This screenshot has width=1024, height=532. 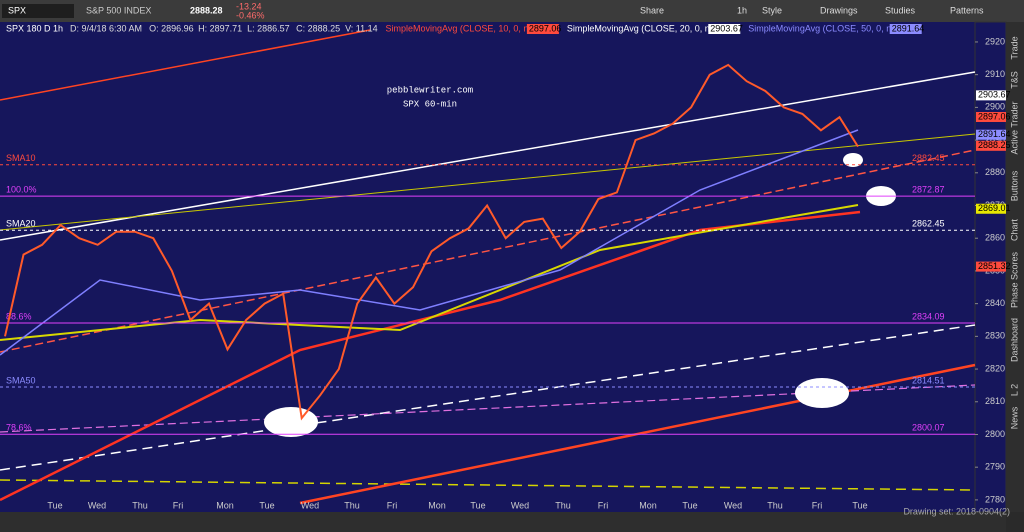 What do you see at coordinates (545, 28) in the screenshot?
I see `study-value: 2897.06` at bounding box center [545, 28].